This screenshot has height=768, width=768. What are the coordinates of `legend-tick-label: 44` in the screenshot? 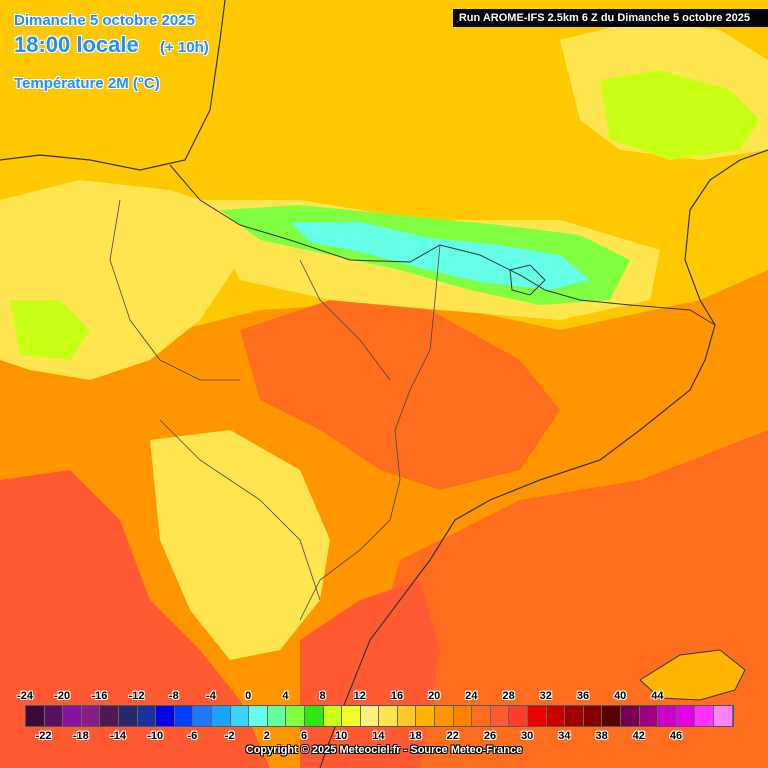 It's located at (657, 696).